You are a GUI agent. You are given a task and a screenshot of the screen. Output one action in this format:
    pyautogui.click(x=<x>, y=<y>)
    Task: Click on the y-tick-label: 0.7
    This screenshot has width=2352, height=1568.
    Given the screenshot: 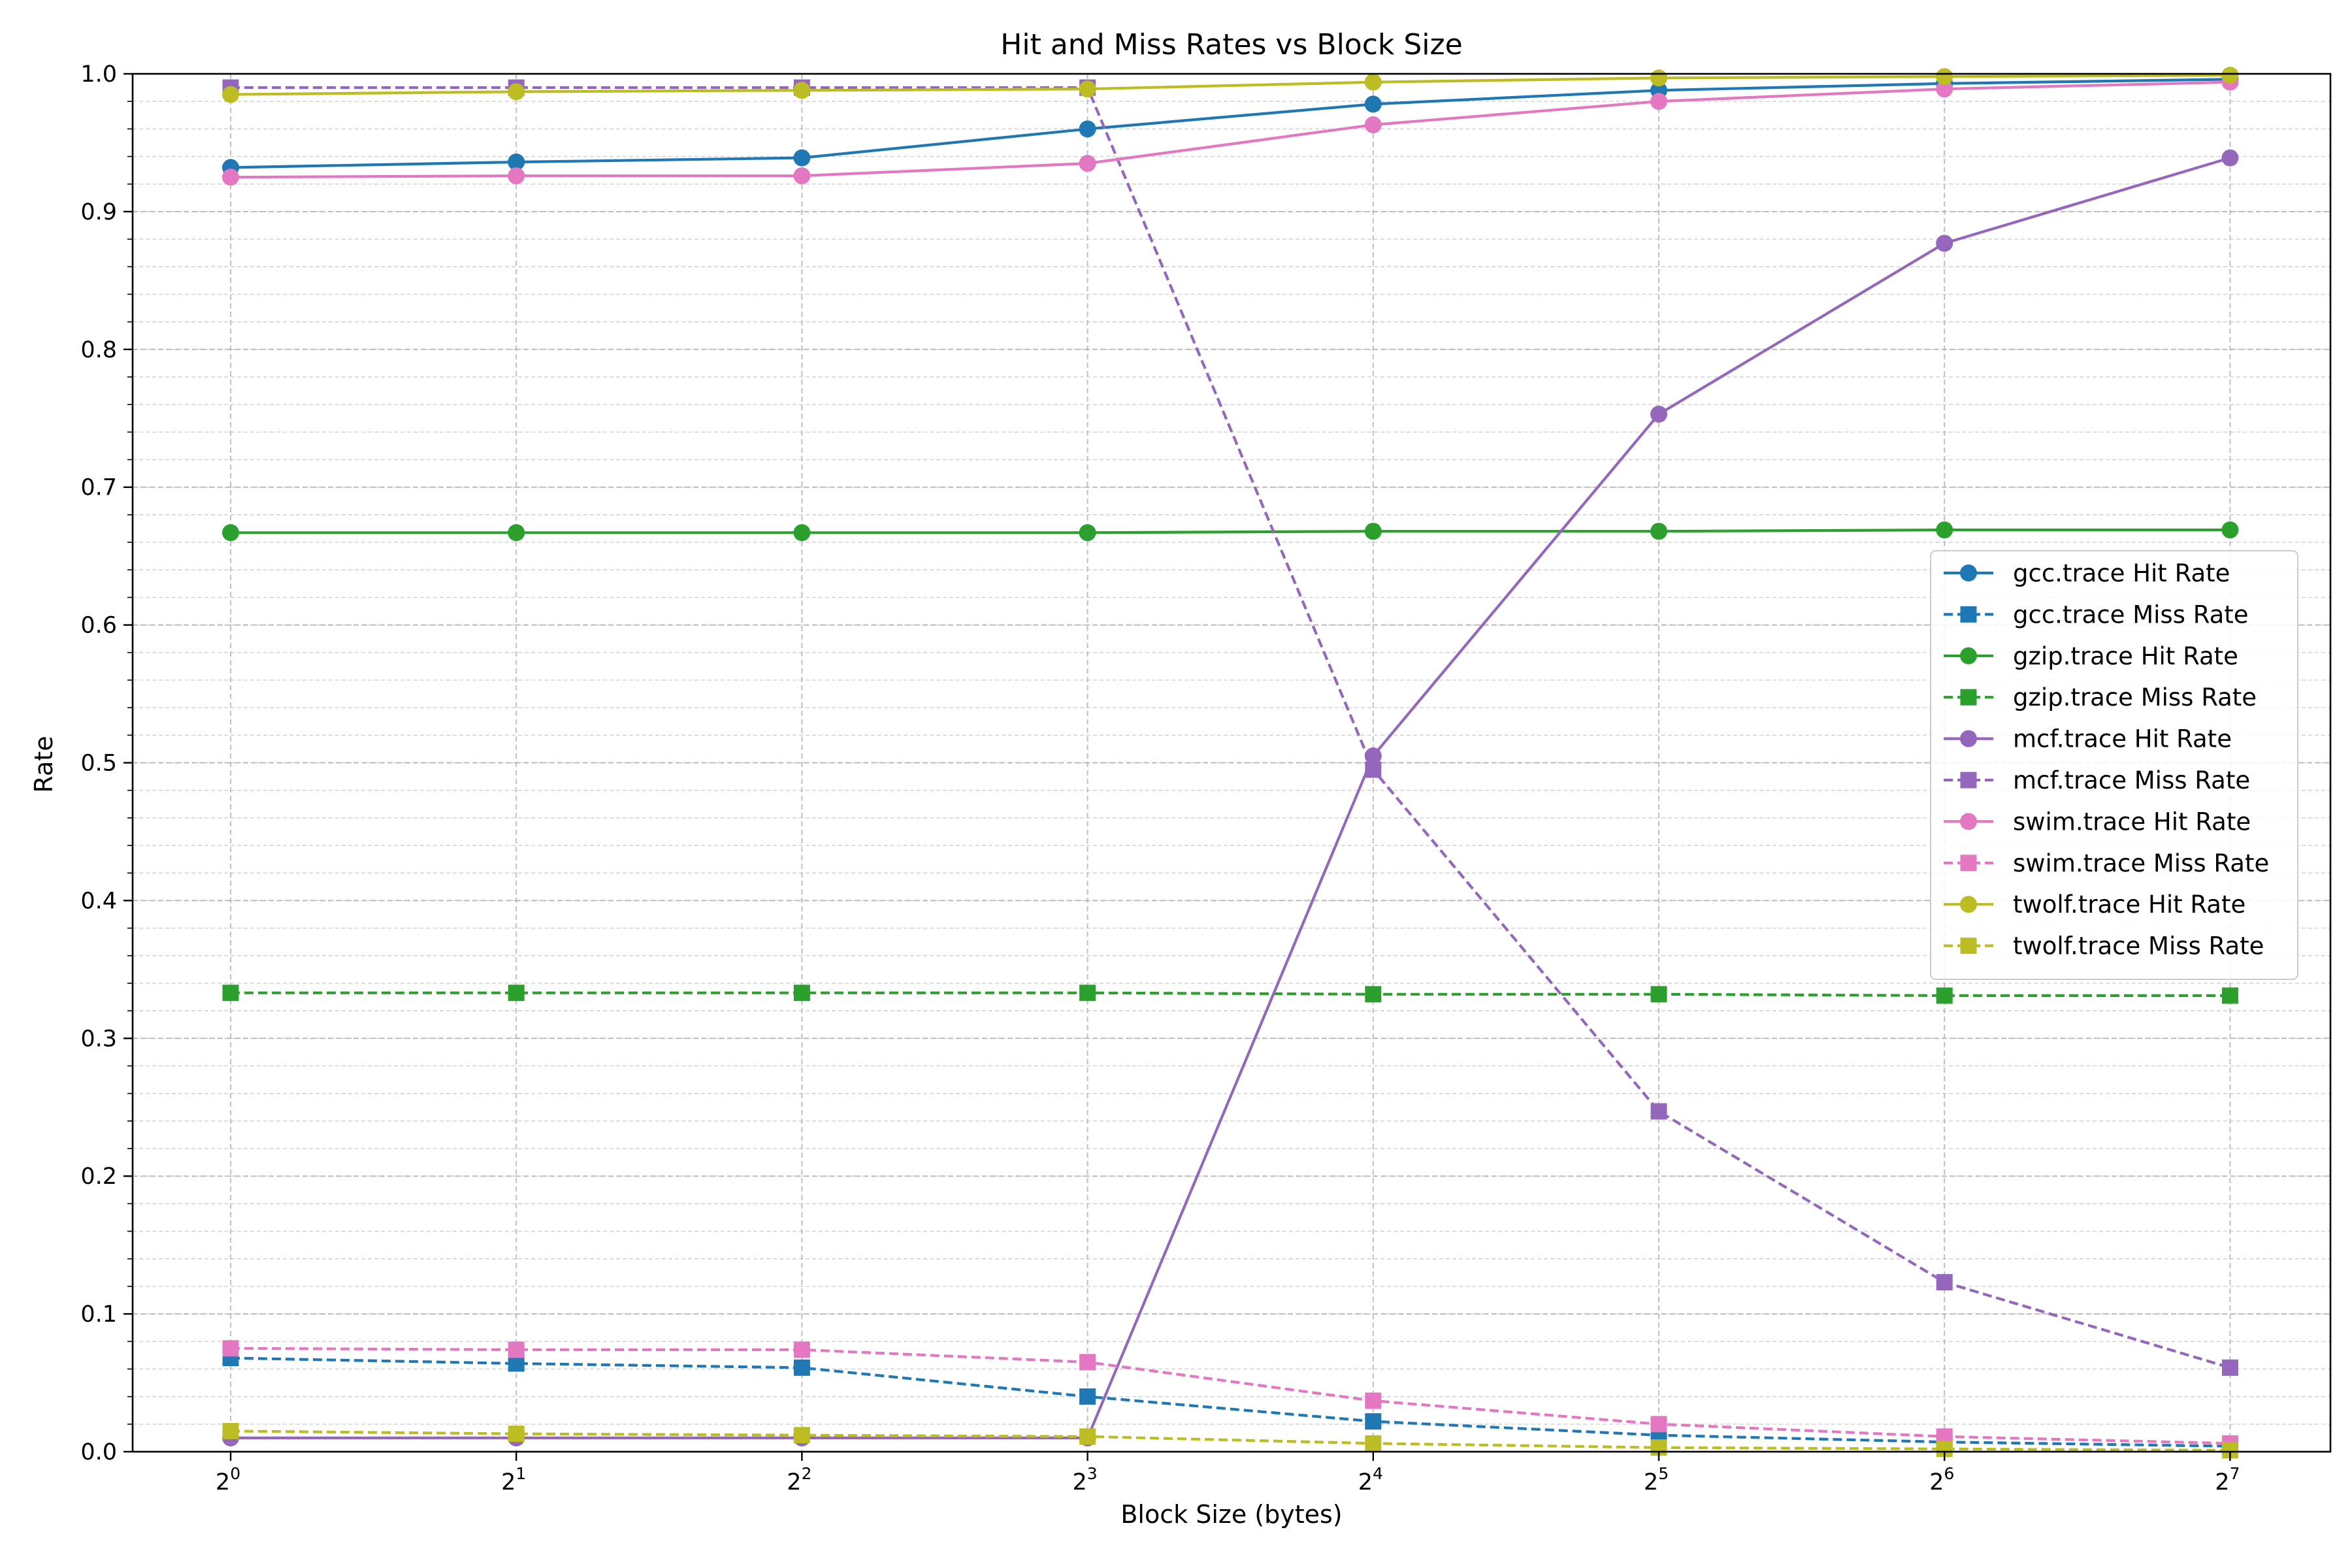 What is the action you would take?
    pyautogui.click(x=98, y=488)
    